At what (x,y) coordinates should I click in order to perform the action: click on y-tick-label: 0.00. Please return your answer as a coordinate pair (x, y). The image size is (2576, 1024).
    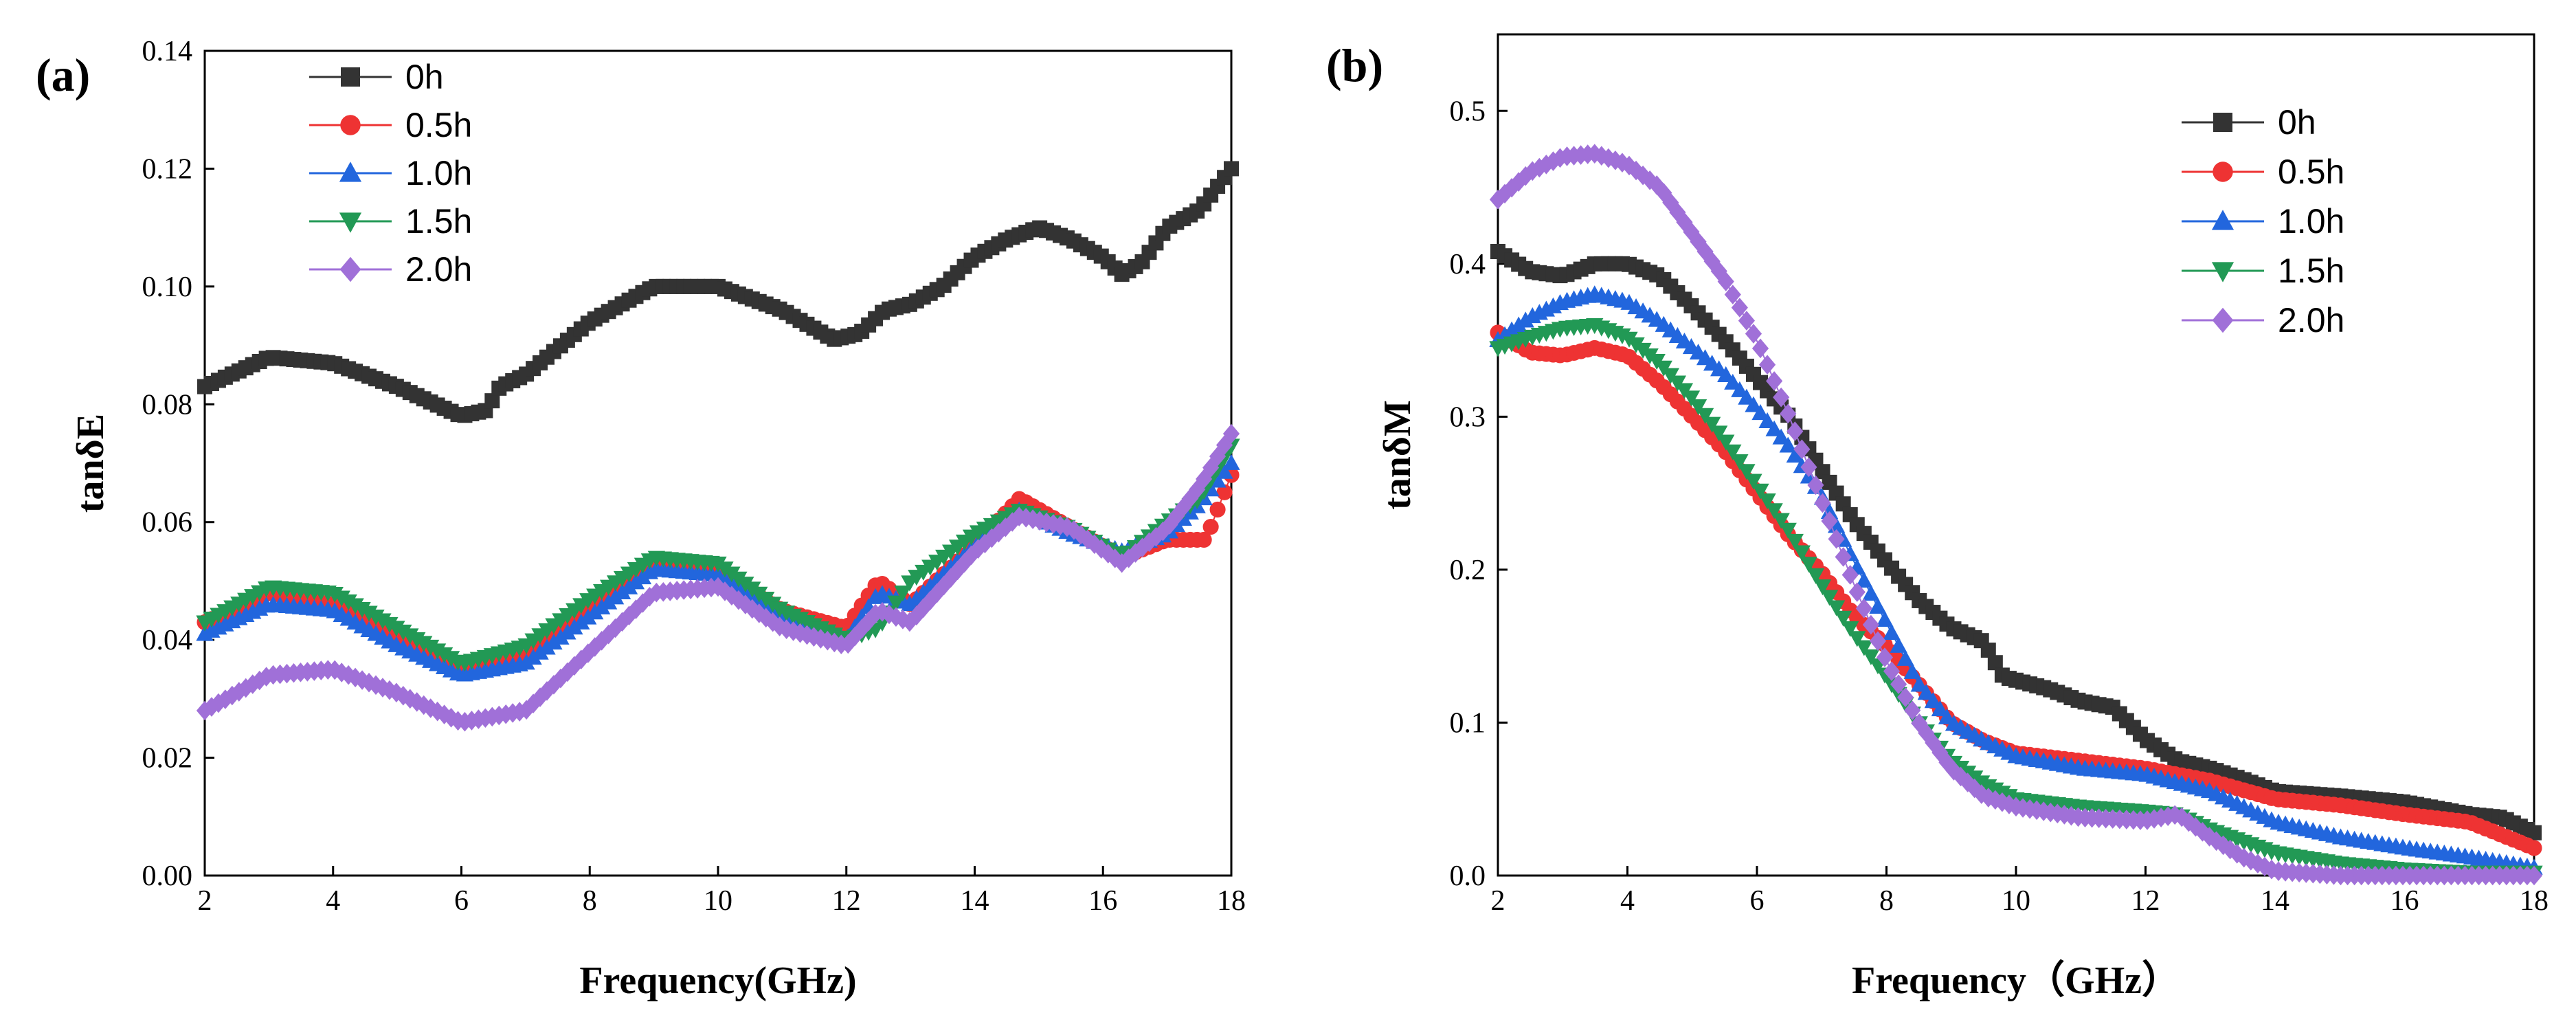
    Looking at the image, I should click on (167, 876).